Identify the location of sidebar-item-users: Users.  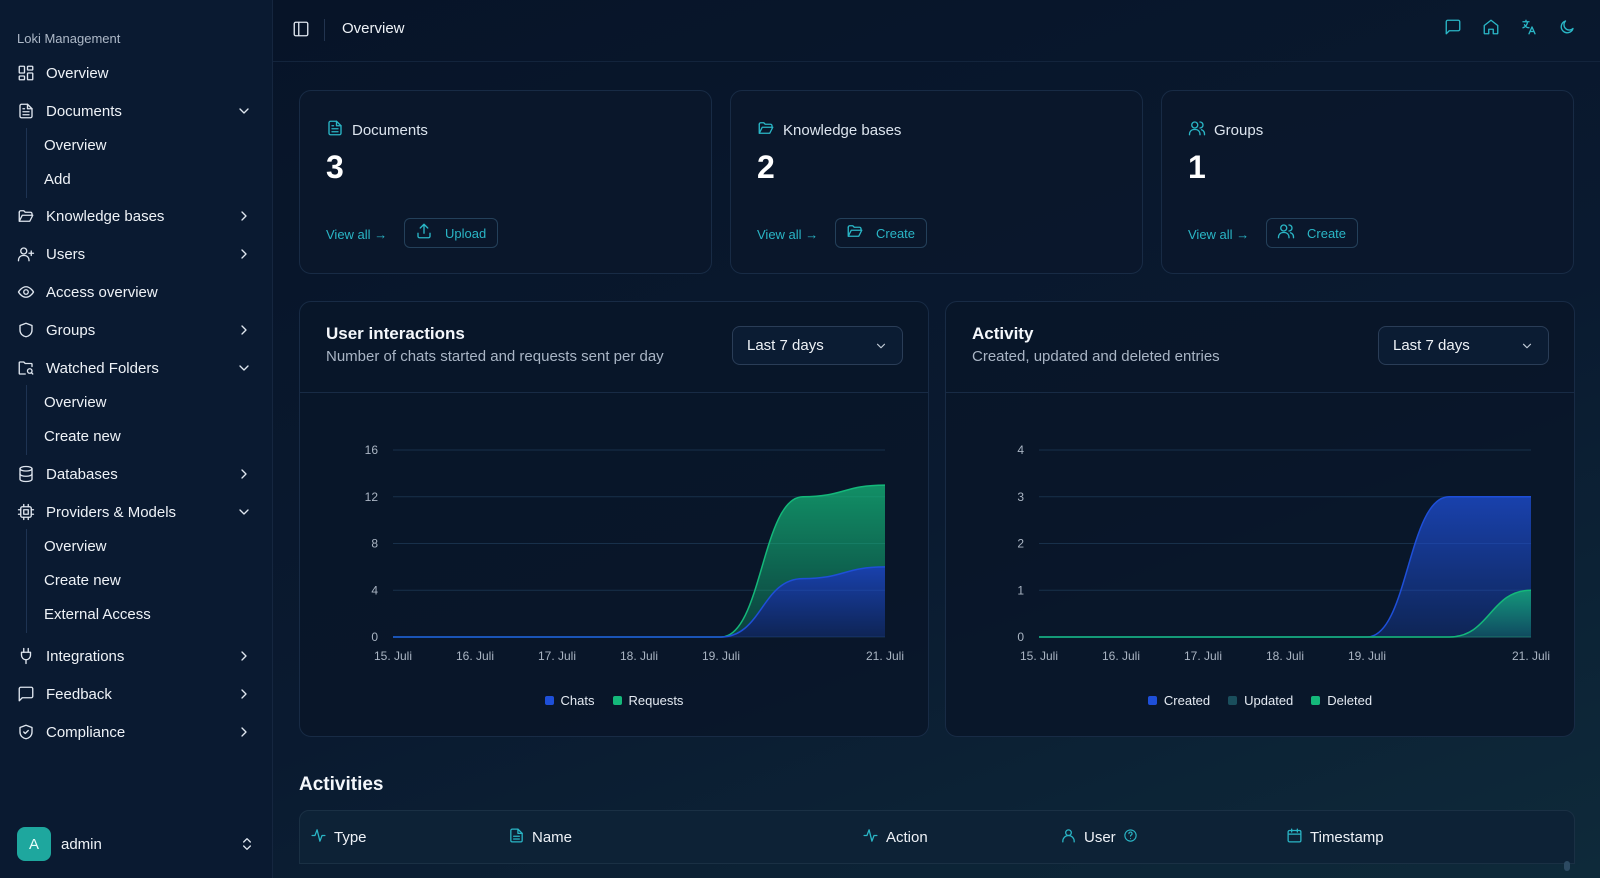
(136, 254).